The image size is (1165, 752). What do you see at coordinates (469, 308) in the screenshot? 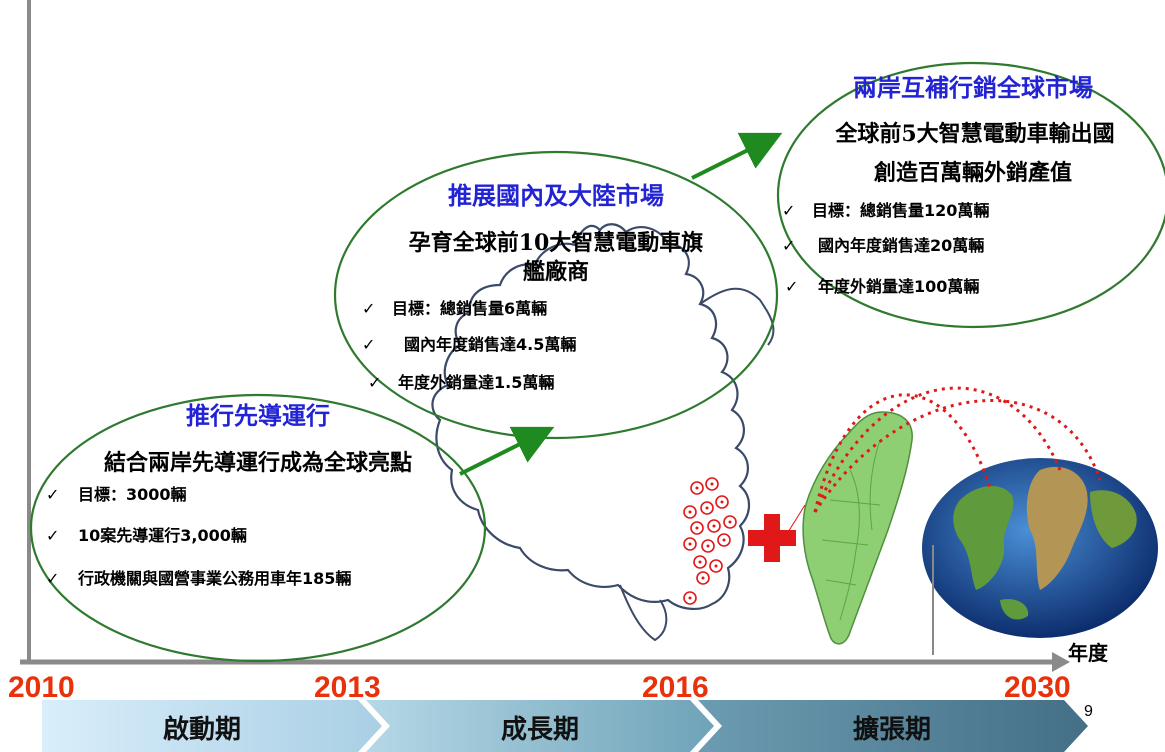
I see `stage-2-item: 目標：總銷售量6萬輛` at bounding box center [469, 308].